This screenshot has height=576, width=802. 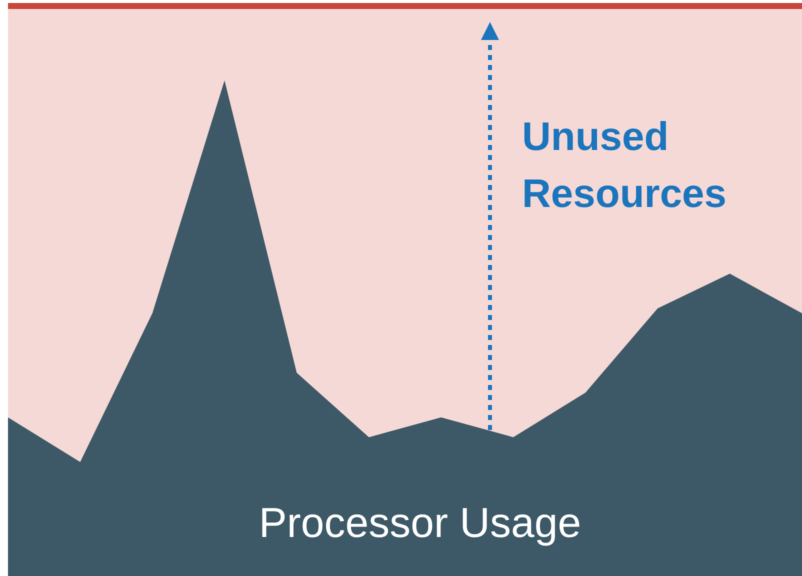 I want to click on annotation: Processor Usage, so click(x=420, y=522).